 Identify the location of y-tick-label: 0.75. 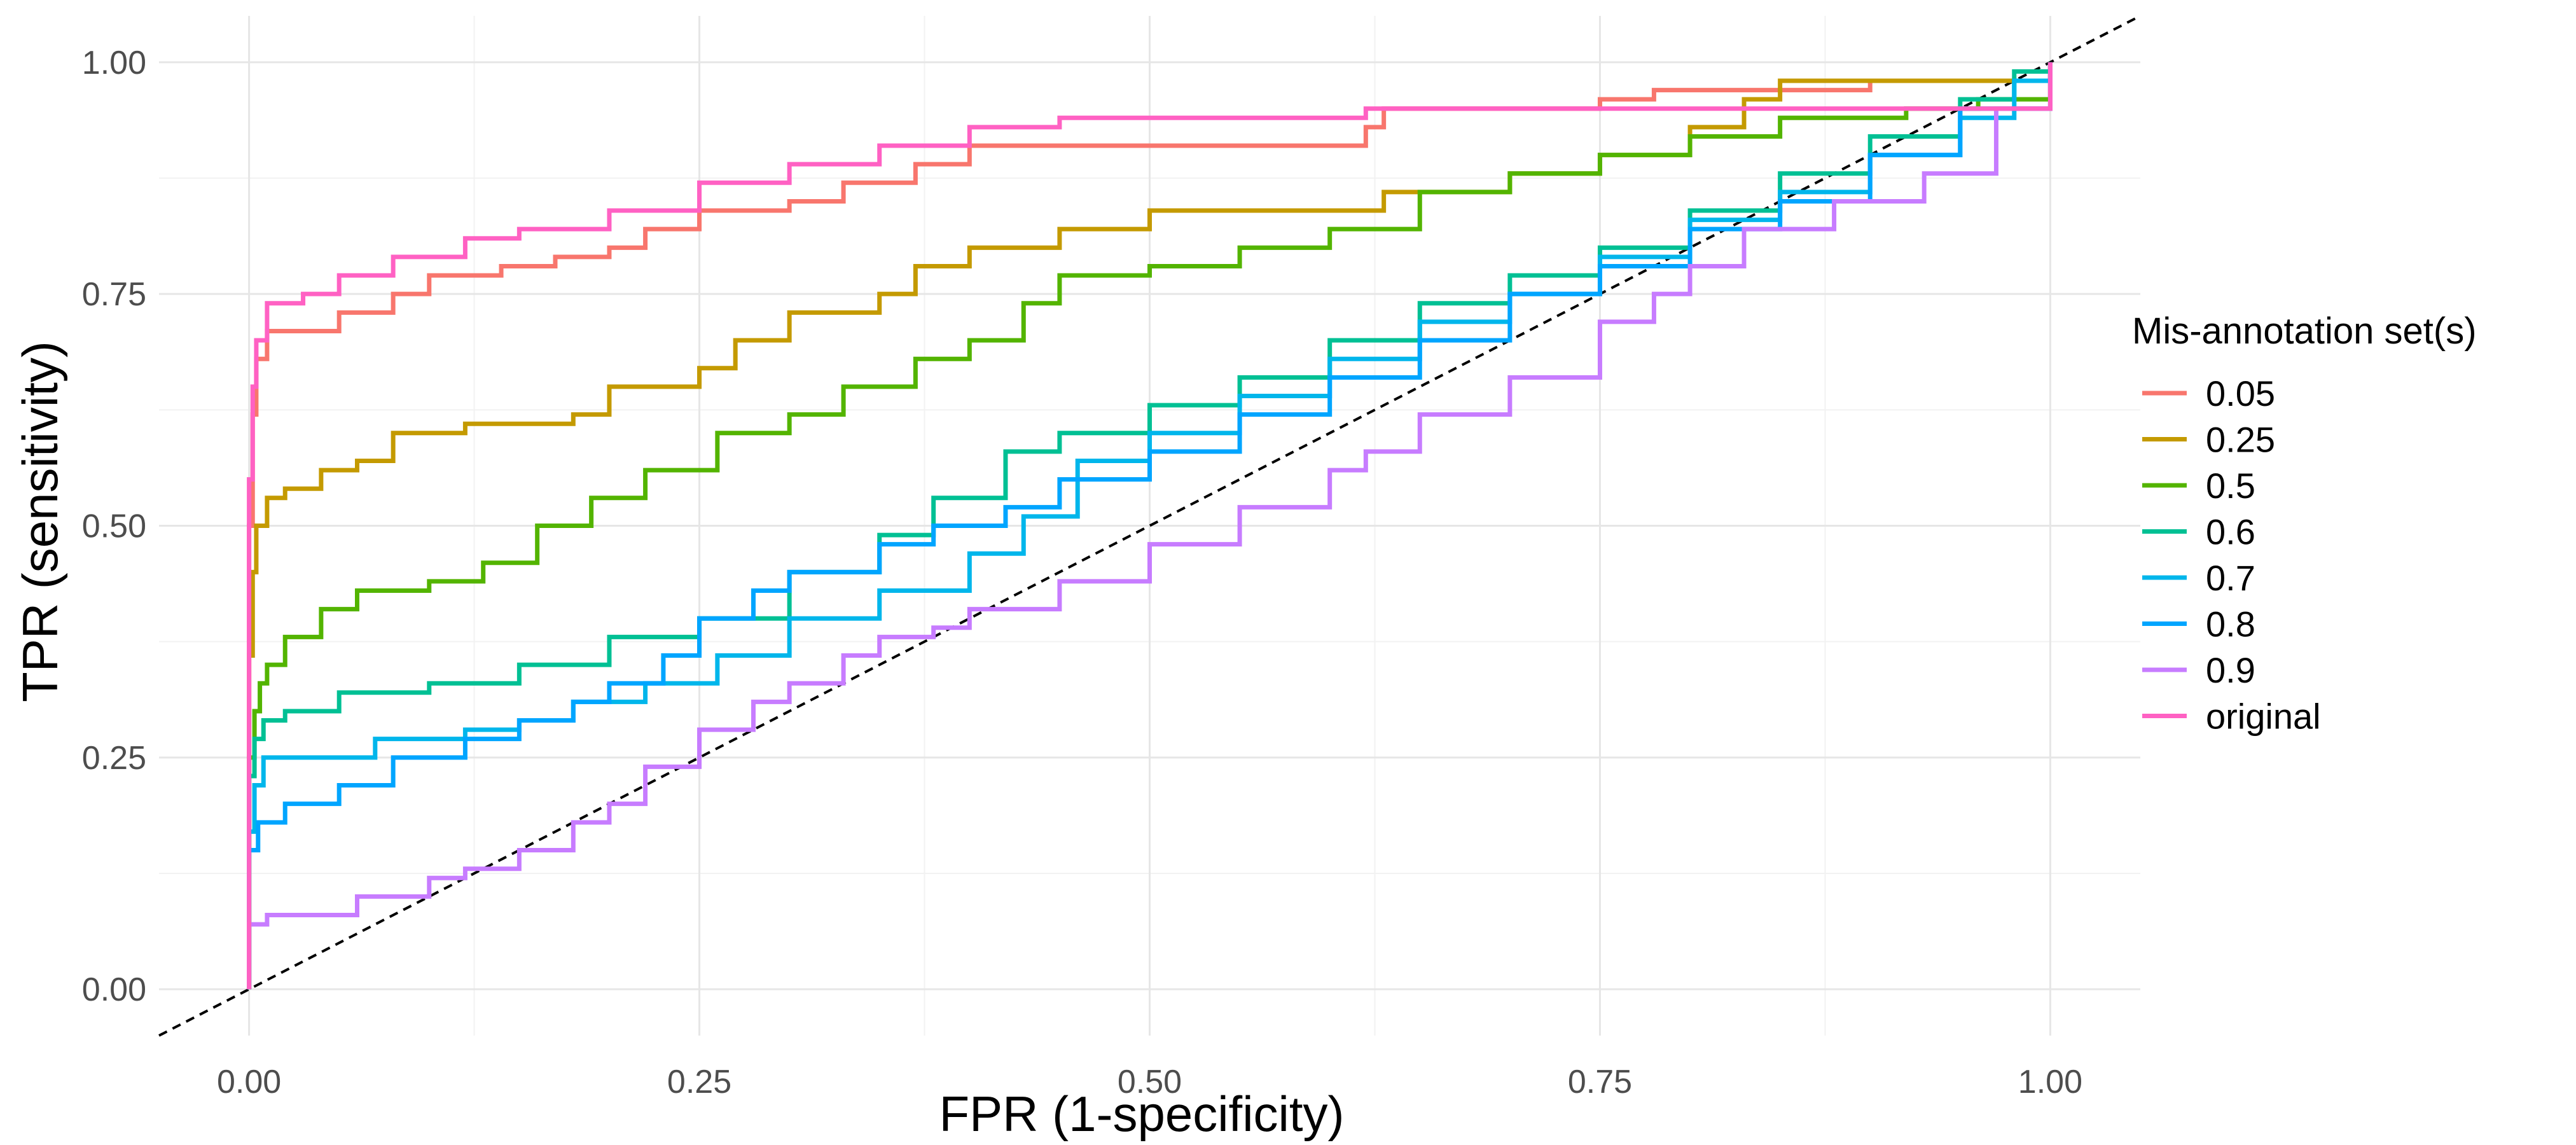
(114, 294).